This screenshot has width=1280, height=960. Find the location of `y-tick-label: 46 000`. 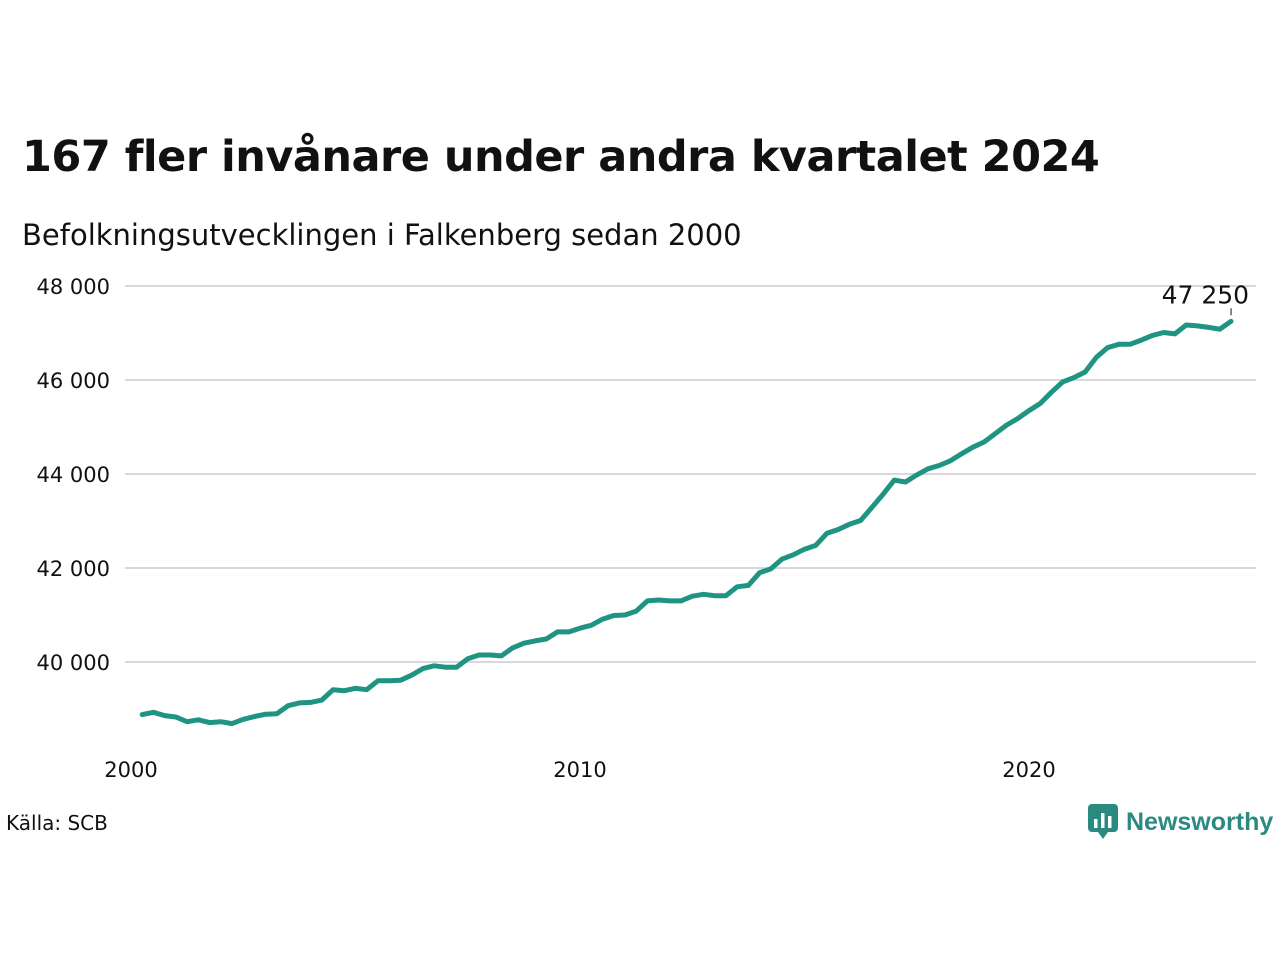

y-tick-label: 46 000 is located at coordinates (73, 381).